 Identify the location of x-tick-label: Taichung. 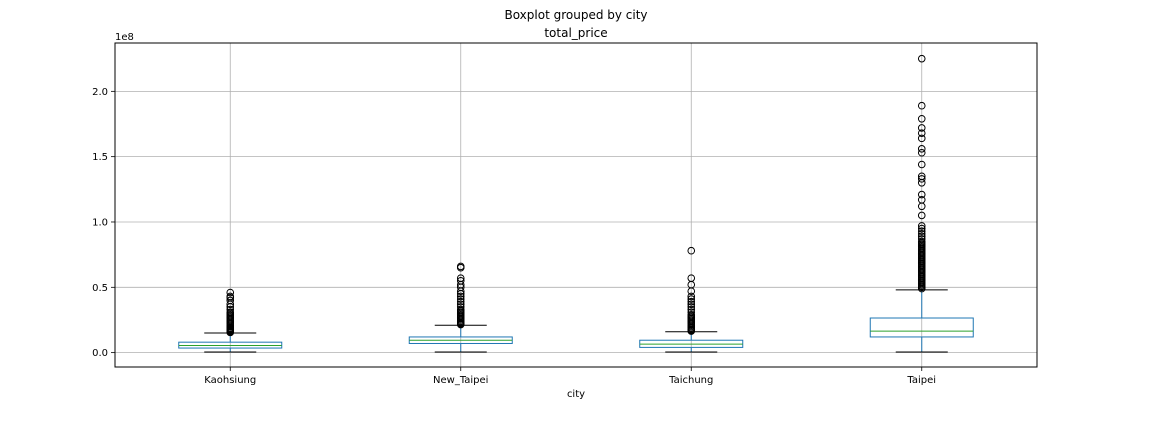
(690, 380).